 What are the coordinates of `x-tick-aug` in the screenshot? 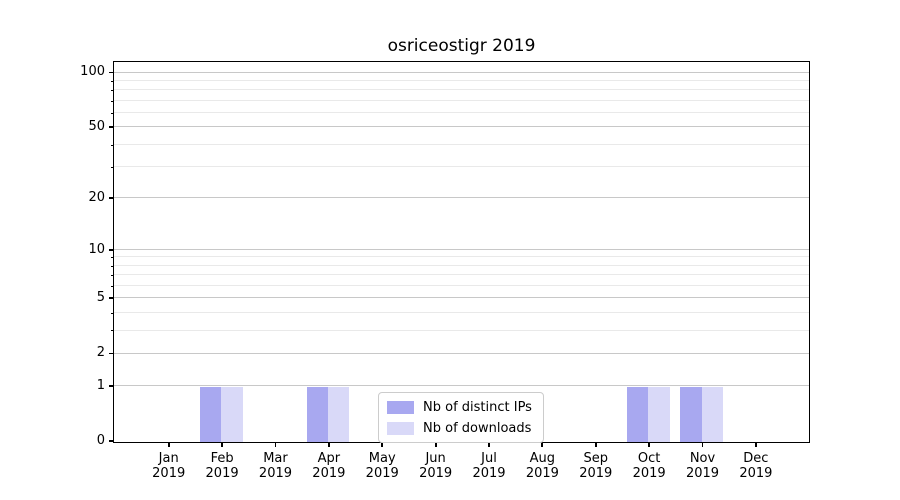 It's located at (542, 445).